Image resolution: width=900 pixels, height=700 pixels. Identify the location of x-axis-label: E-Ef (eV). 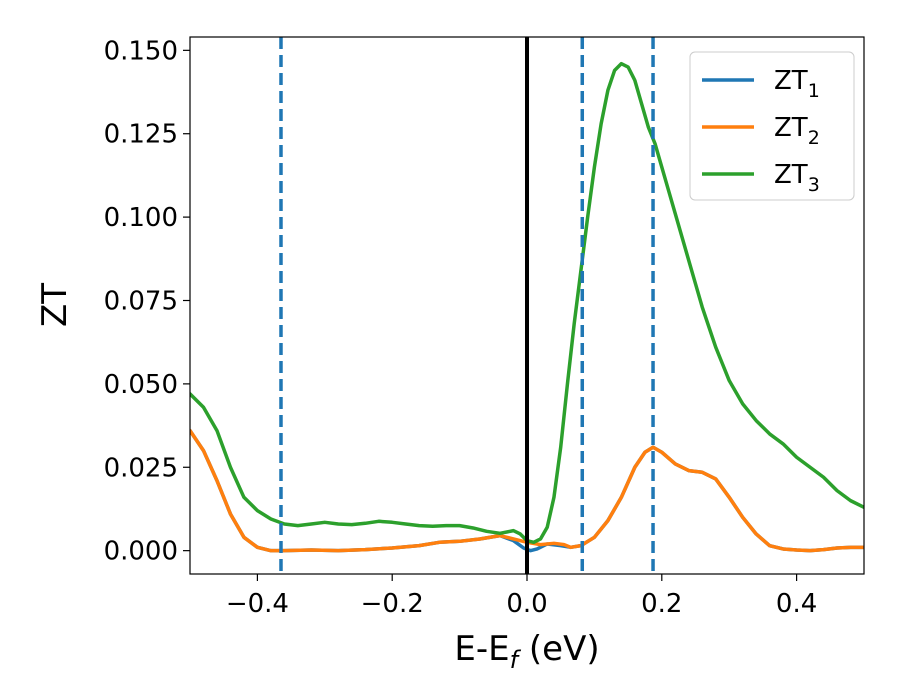
(526, 651).